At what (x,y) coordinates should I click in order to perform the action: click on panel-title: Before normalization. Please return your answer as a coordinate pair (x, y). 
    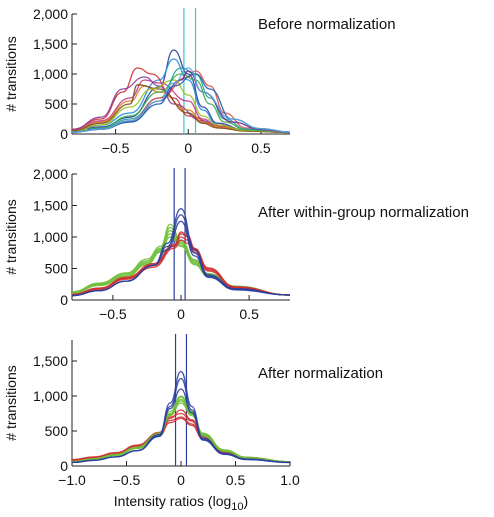
    Looking at the image, I should click on (327, 24).